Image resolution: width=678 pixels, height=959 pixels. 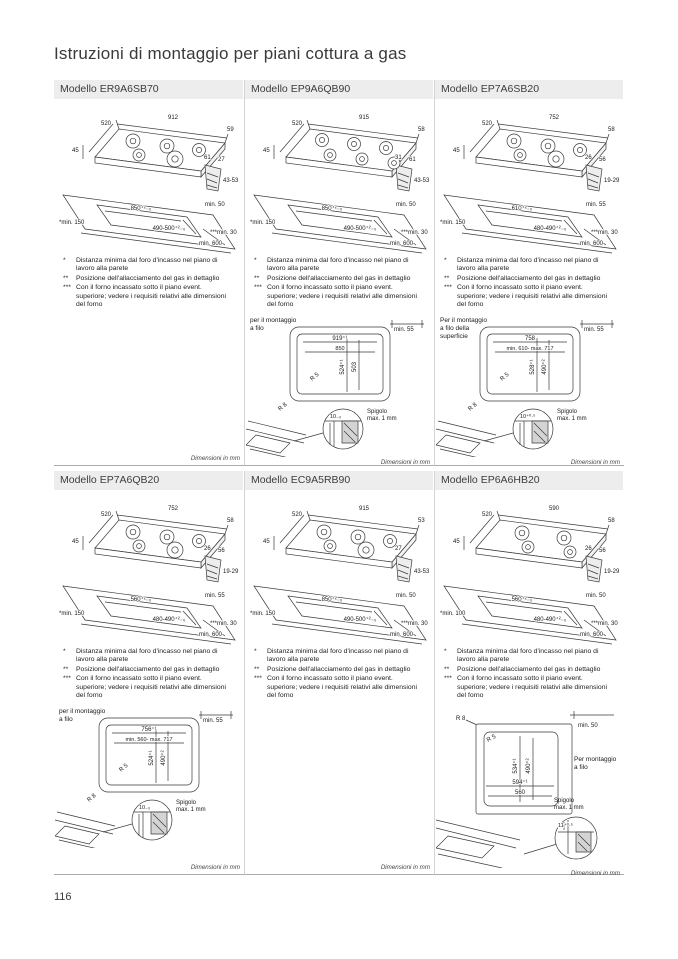 I want to click on model-label: Modello EP9A6QB90, so click(x=301, y=89).